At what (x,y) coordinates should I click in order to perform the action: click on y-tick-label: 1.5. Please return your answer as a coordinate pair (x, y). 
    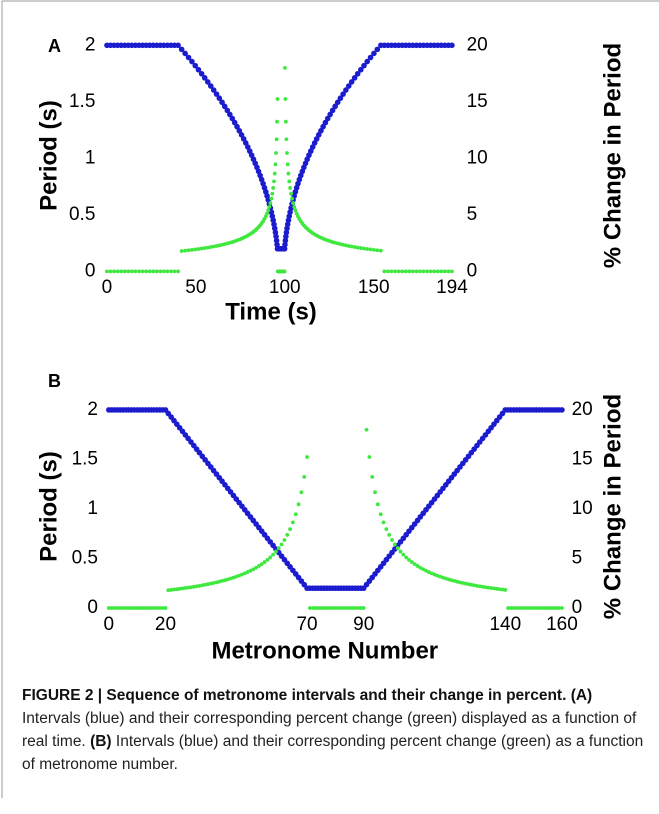
    Looking at the image, I should click on (85, 458).